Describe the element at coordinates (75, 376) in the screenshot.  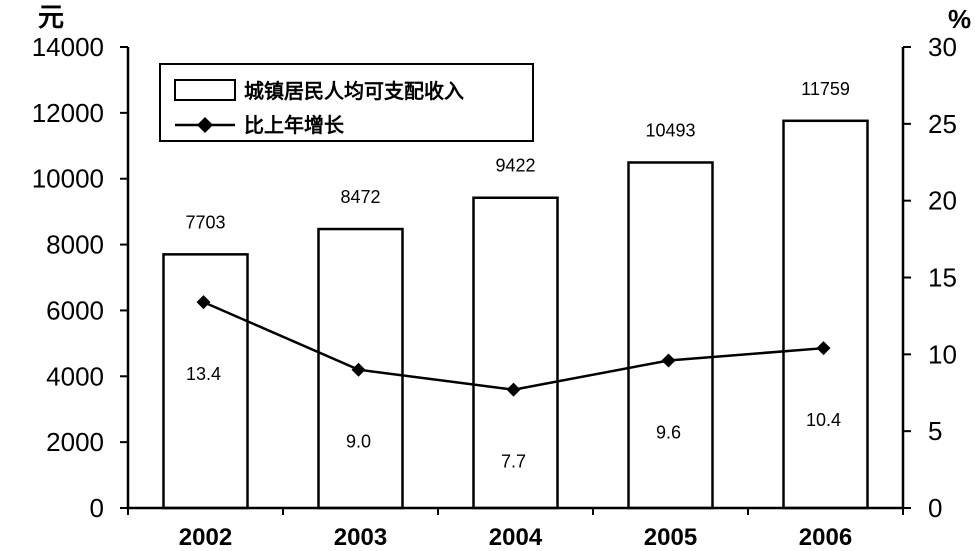
I see `left-tick-label: 4000` at that location.